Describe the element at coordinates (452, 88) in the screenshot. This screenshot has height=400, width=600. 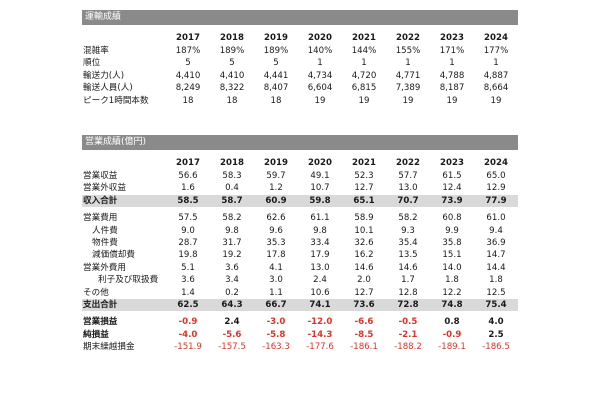
I see `value-cell: 8,187` at that location.